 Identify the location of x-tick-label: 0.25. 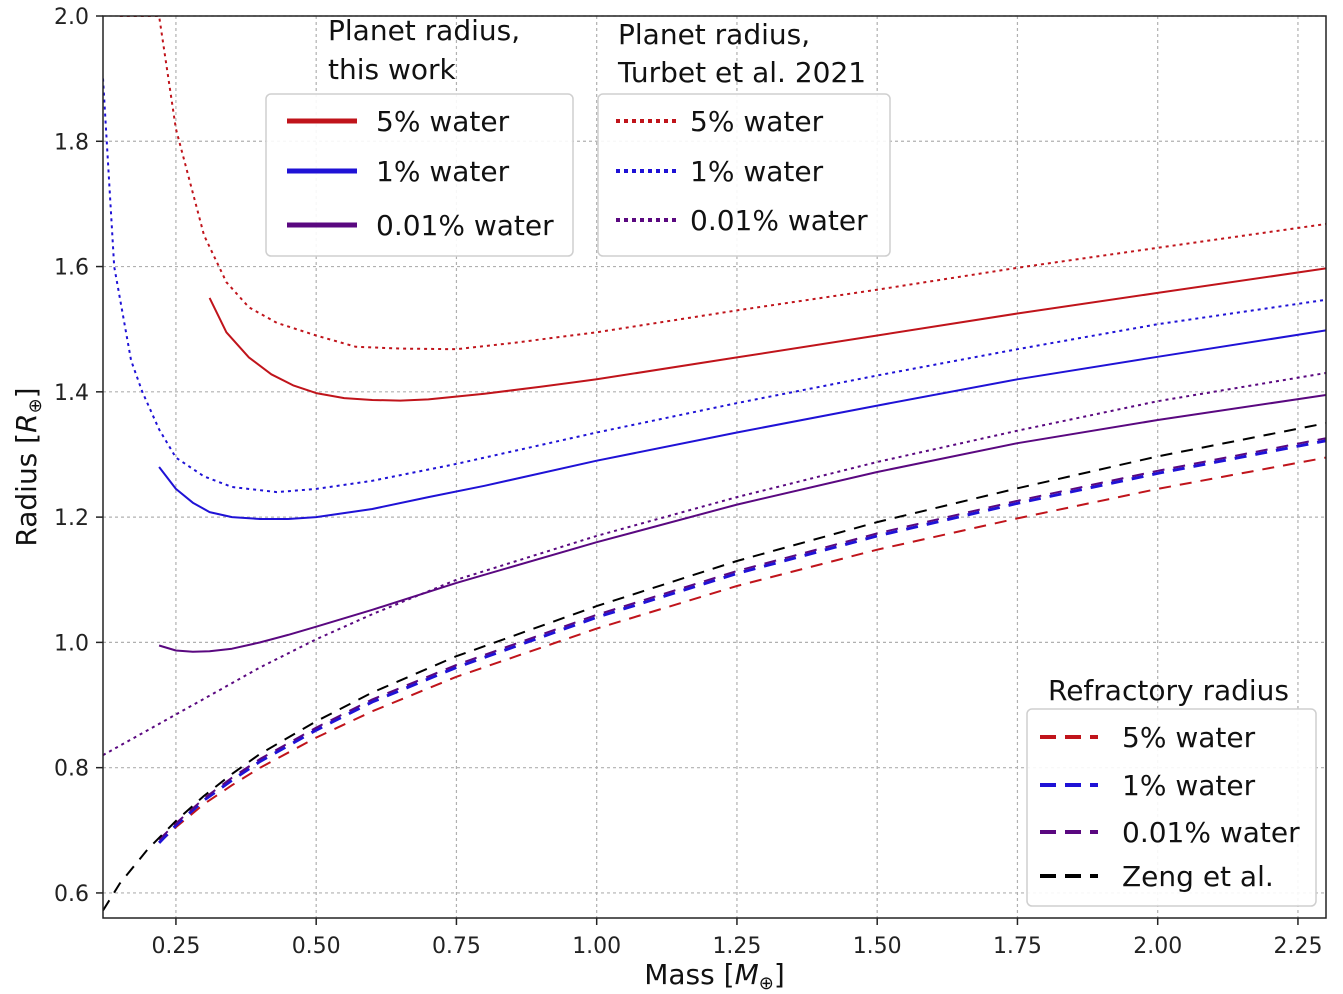
(175, 946).